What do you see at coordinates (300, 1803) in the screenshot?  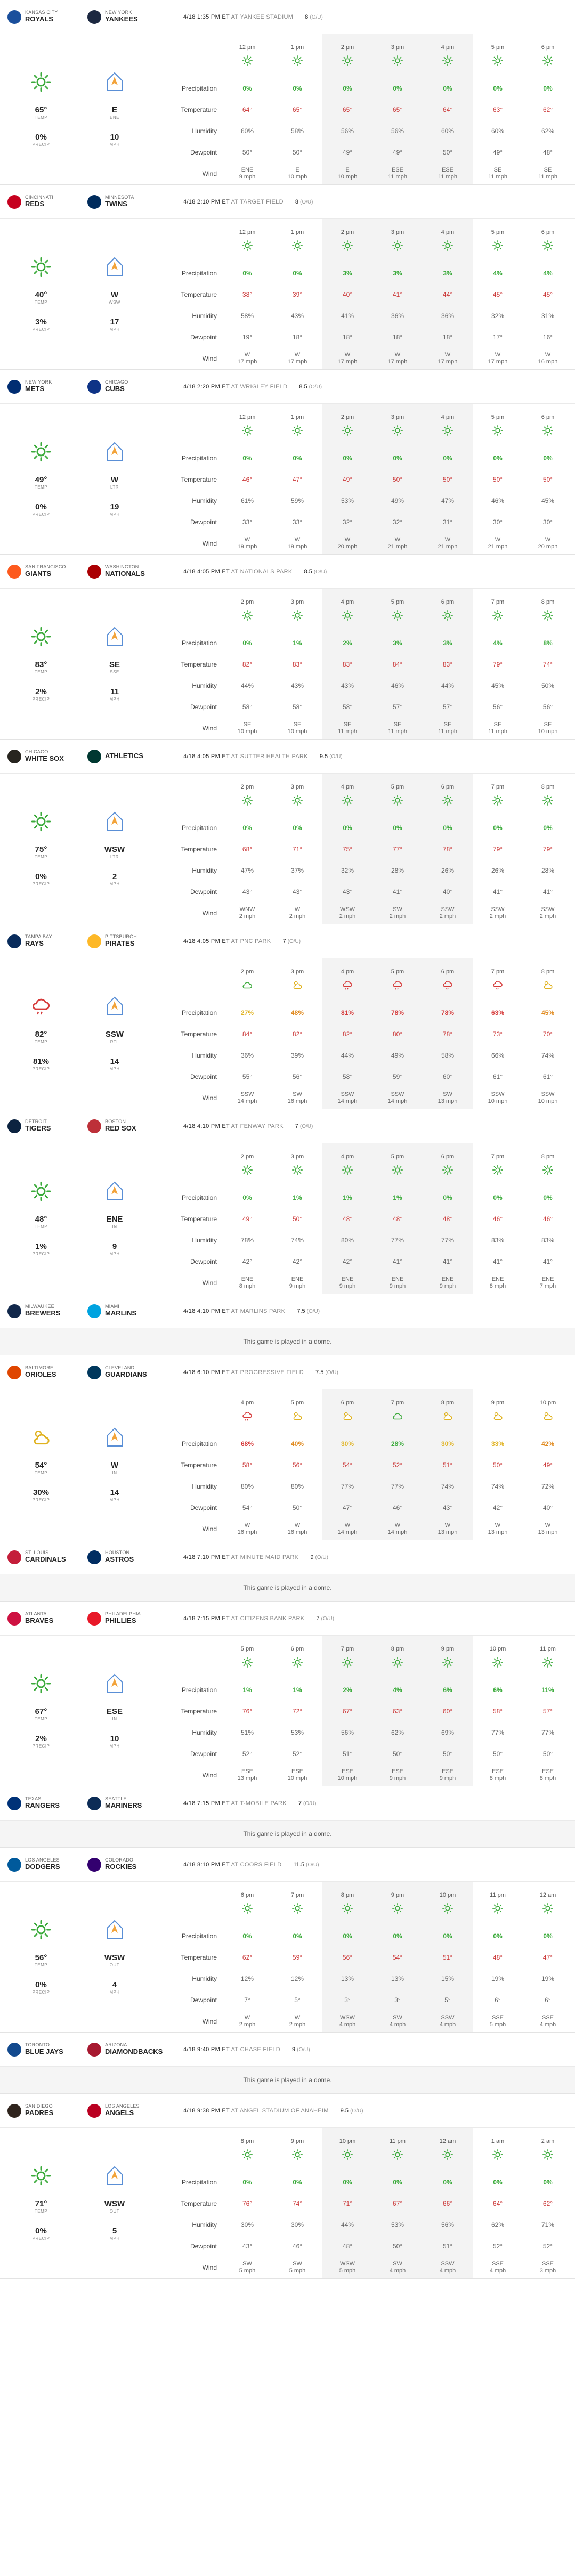 I see `ou-value: 7` at bounding box center [300, 1803].